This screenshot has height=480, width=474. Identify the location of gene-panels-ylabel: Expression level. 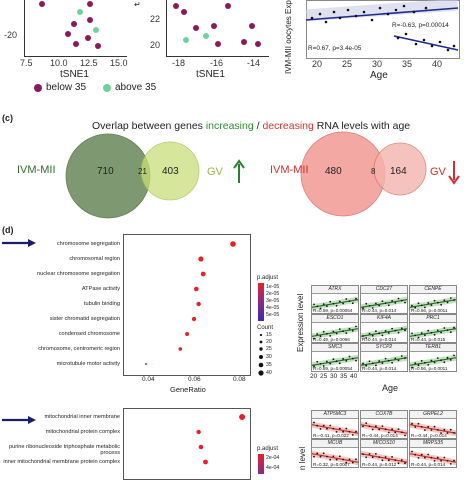
(300, 322).